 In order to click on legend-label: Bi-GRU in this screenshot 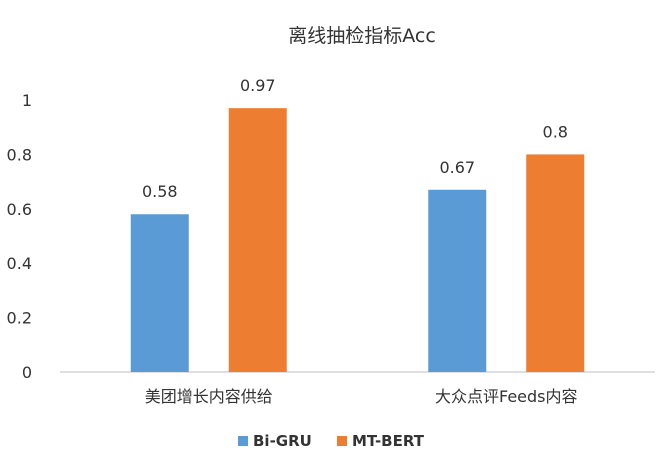, I will do `click(282, 441)`.